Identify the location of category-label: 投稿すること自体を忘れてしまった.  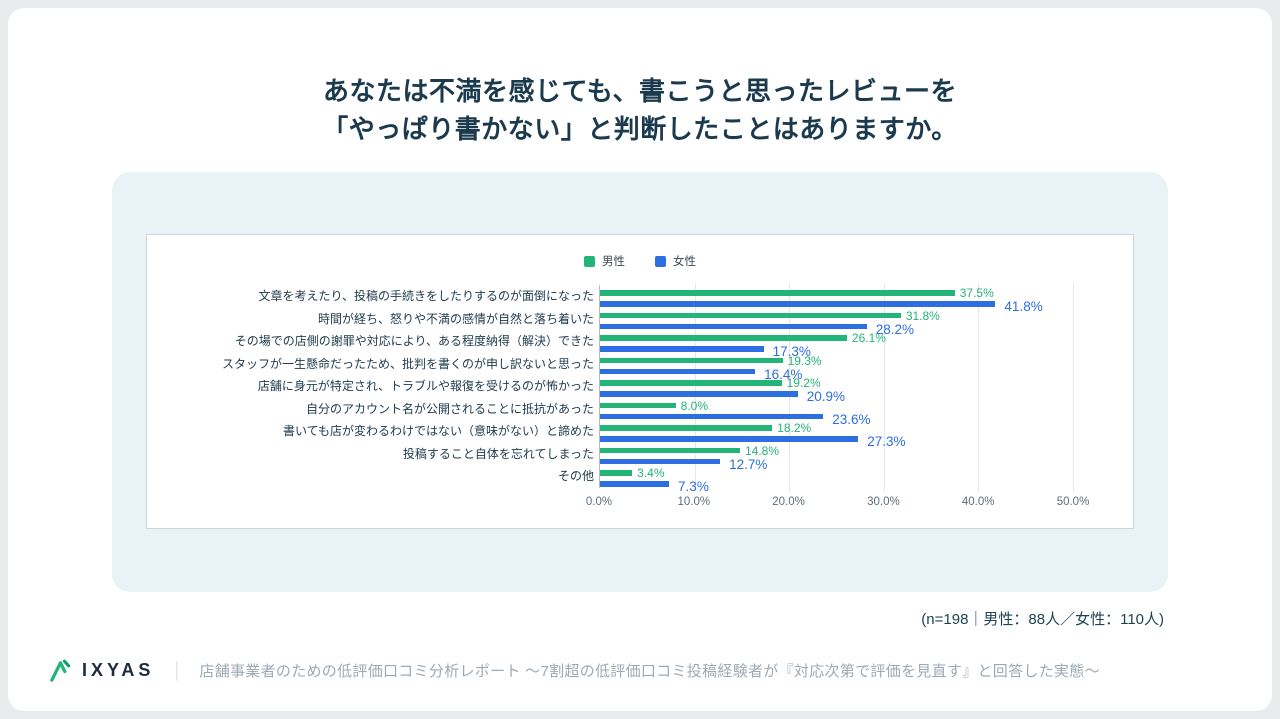
(498, 453).